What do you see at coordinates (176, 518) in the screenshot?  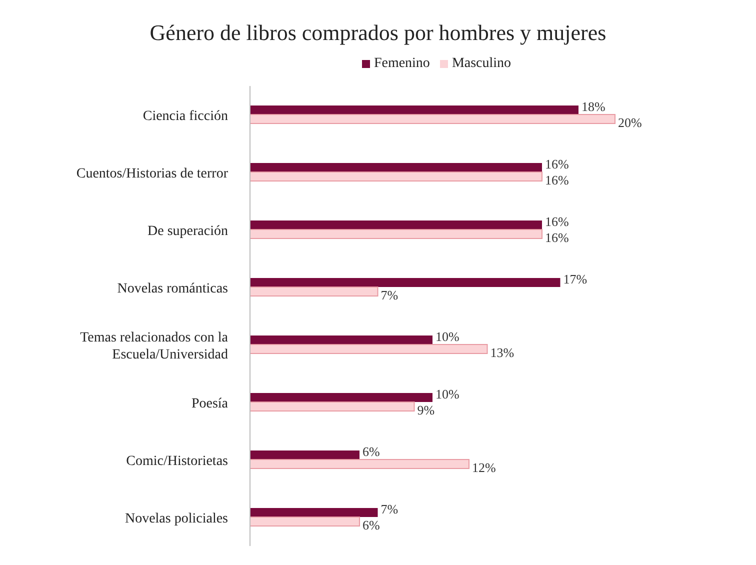 I see `y-tick-label: Novelas policiales` at bounding box center [176, 518].